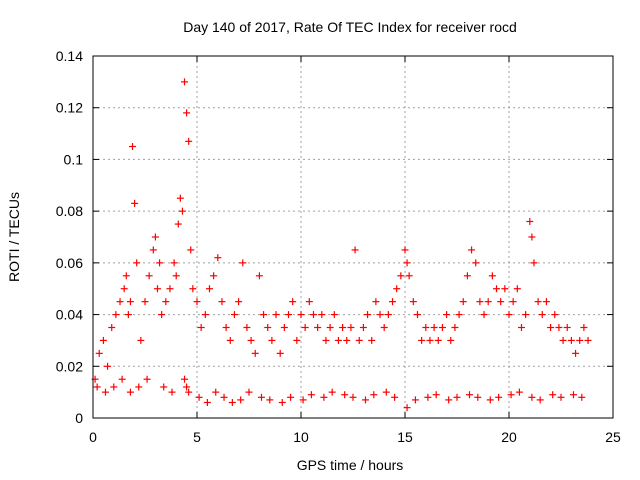  Describe the element at coordinates (509, 437) in the screenshot. I see `x-tick-label: 20` at that location.